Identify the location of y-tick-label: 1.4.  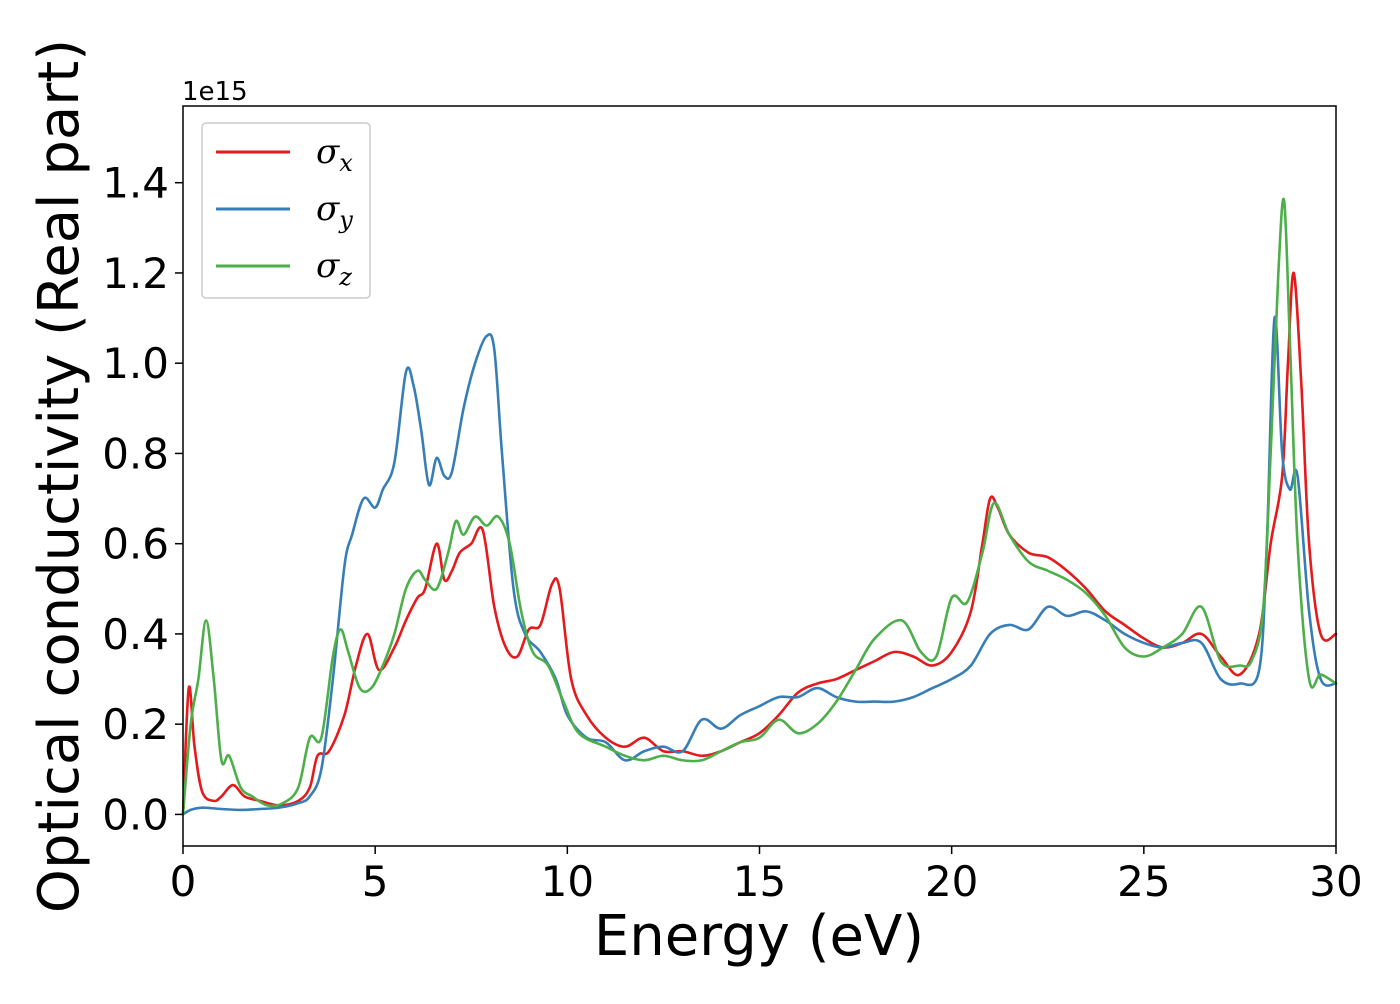
(135, 183).